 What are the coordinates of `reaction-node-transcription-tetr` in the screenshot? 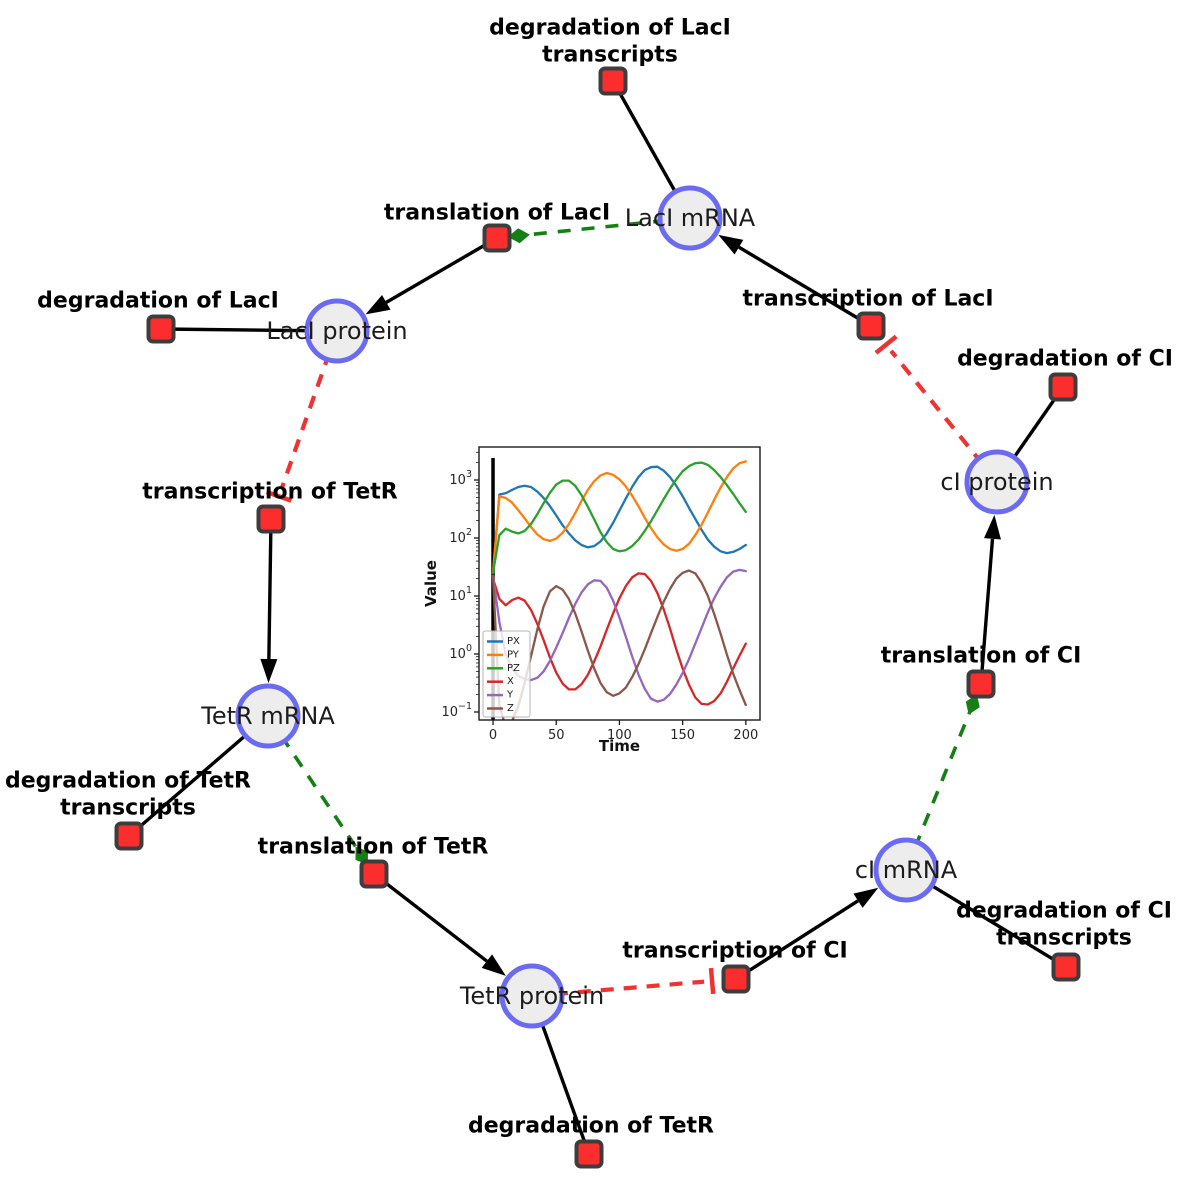 It's located at (271, 519).